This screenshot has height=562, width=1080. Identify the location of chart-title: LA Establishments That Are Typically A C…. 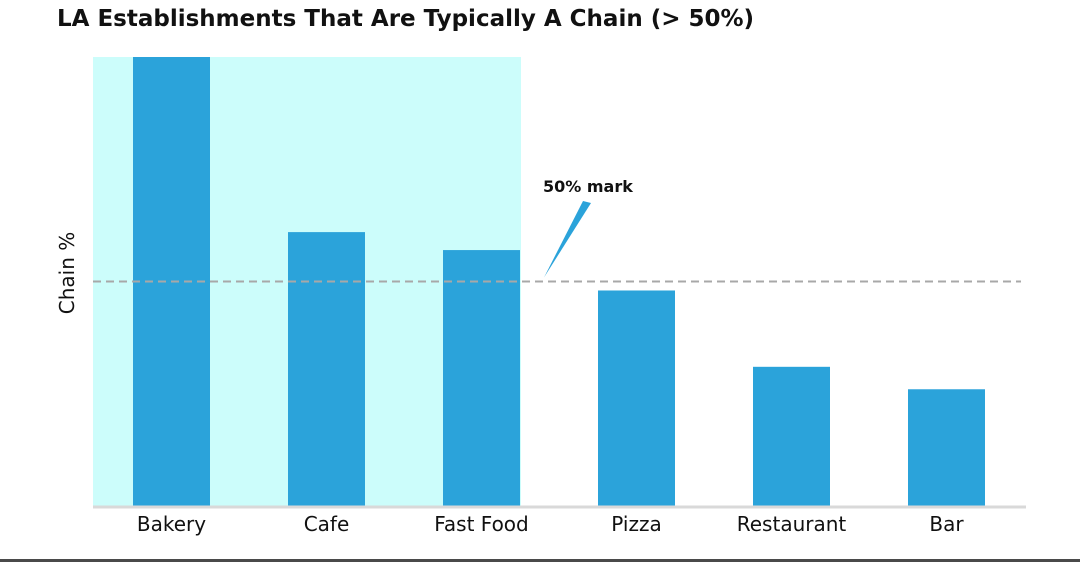
(406, 19).